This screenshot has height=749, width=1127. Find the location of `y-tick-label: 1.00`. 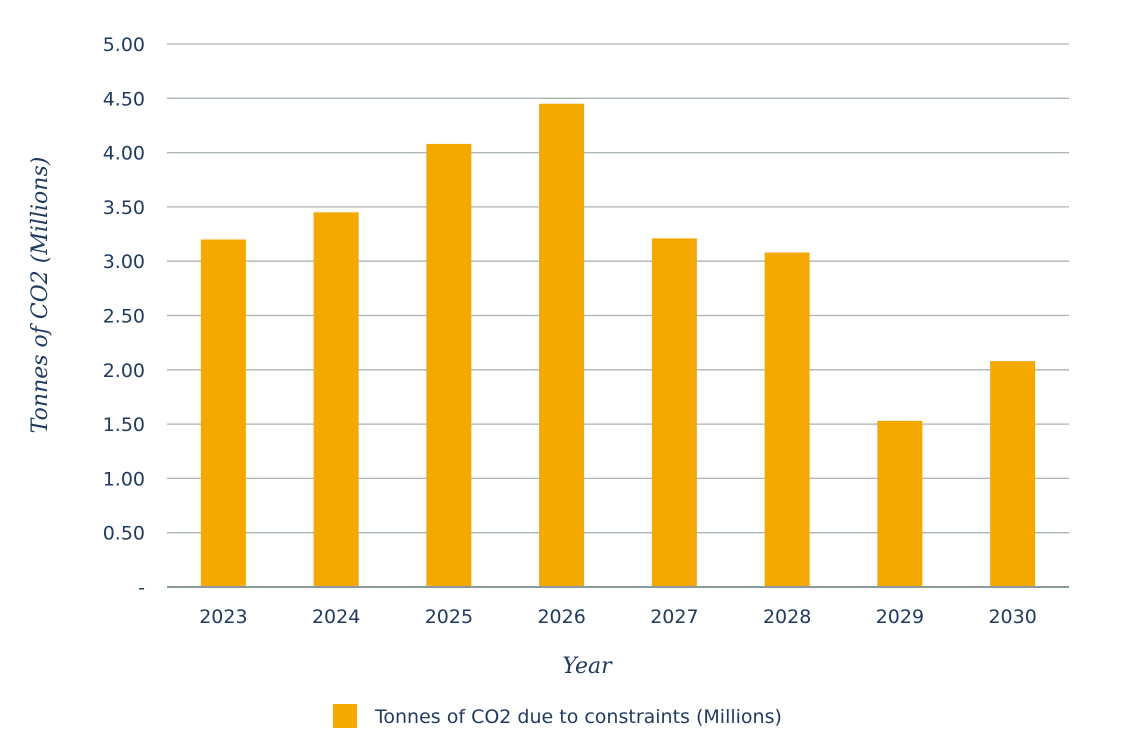

y-tick-label: 1.00 is located at coordinates (124, 479).